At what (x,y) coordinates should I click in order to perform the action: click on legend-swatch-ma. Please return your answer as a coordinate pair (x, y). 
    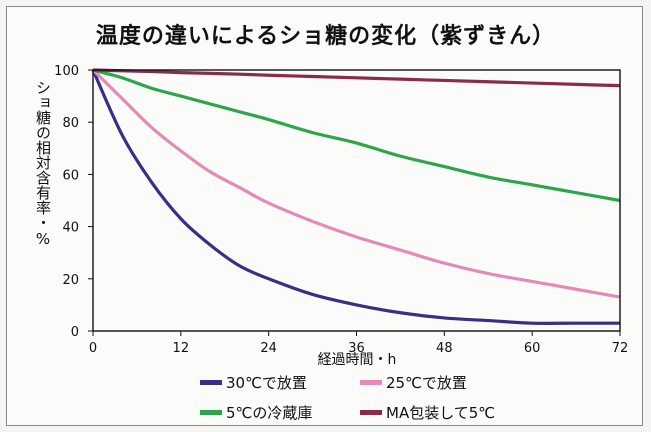
    Looking at the image, I should click on (371, 412).